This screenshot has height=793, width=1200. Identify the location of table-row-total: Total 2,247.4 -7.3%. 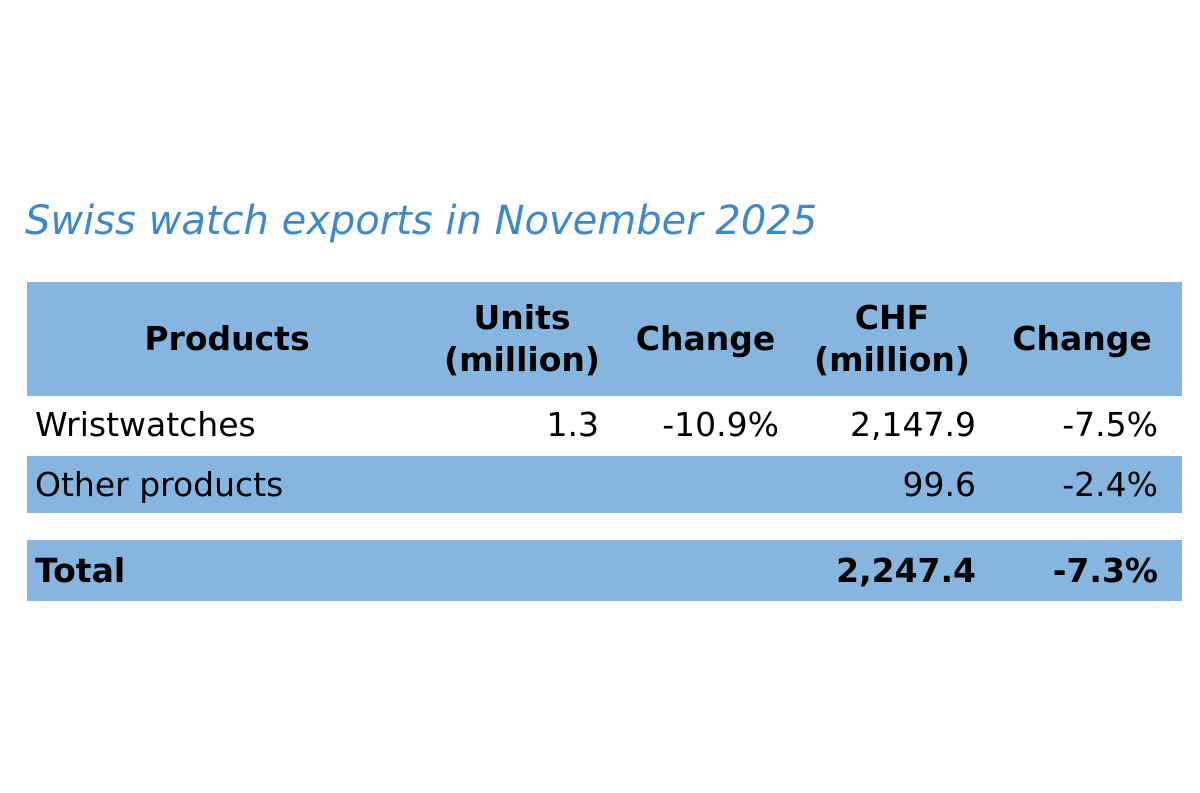
(604, 570).